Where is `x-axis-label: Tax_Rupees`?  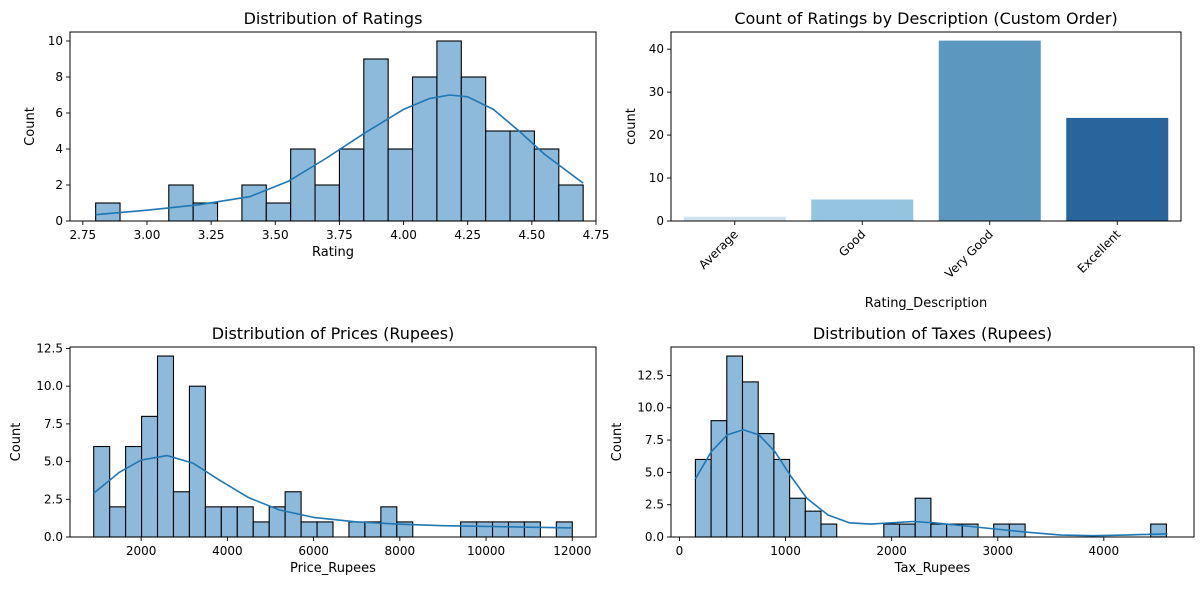 x-axis-label: Tax_Rupees is located at coordinates (932, 568).